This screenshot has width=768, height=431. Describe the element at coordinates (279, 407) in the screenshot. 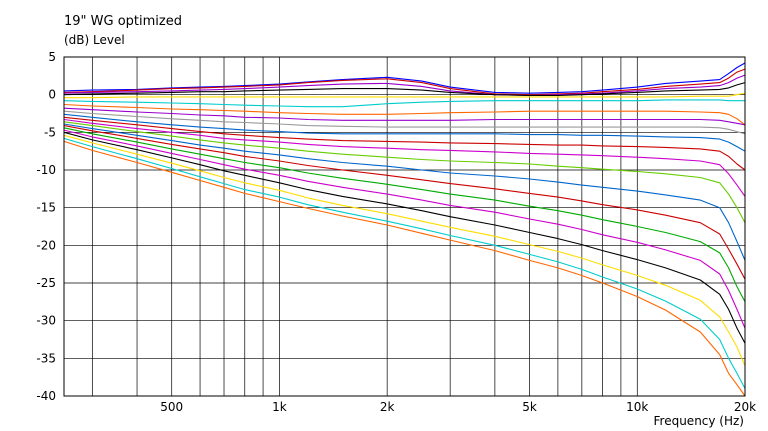

I see `x-tick-label: 1k` at that location.